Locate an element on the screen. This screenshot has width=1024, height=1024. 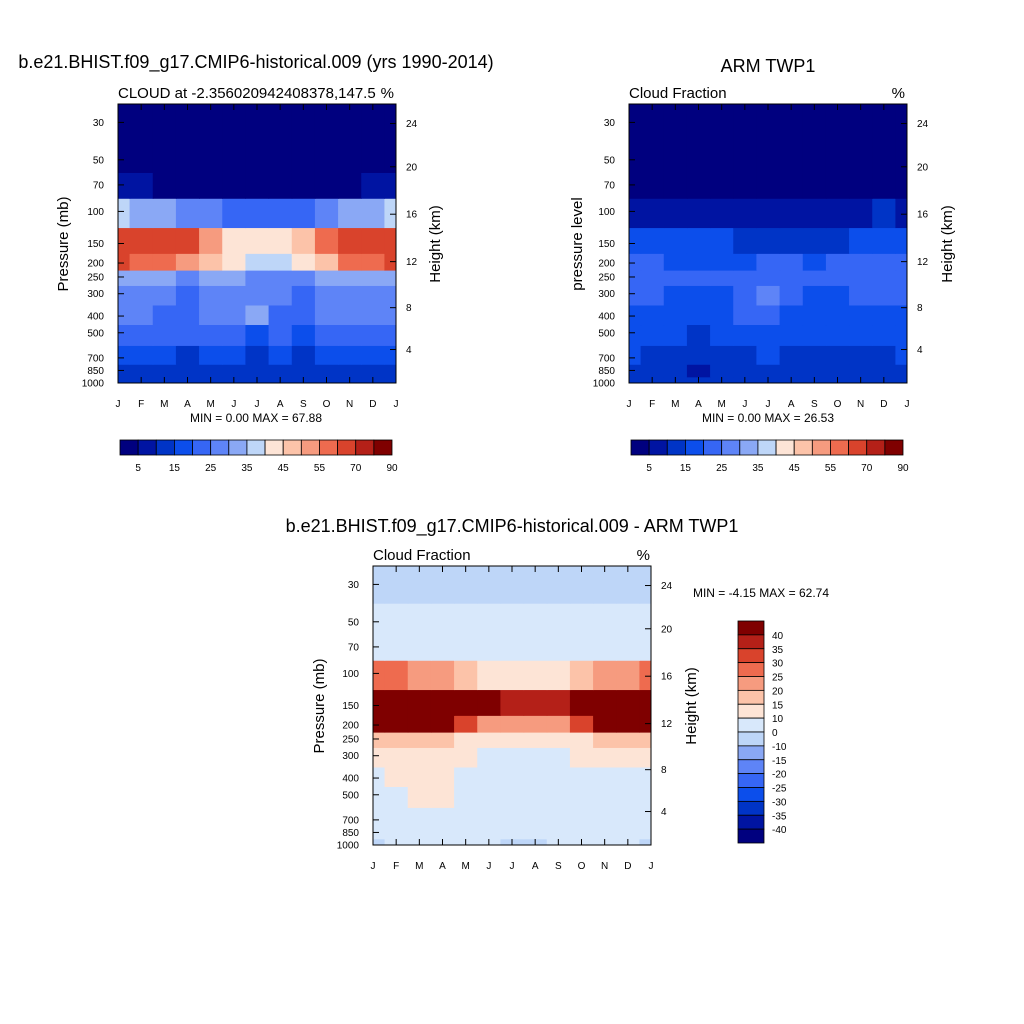
colorbar: 5 15 25 35 45 55 70 90 is located at coordinates (769, 456).